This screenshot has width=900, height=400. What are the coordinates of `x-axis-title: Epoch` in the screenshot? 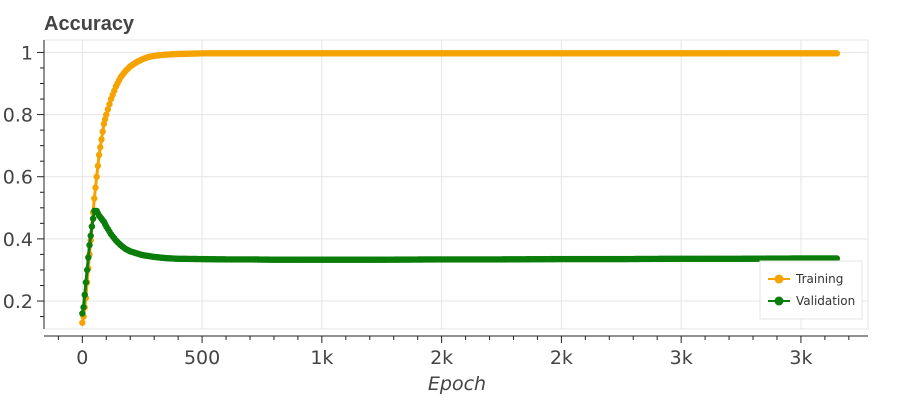 It's located at (457, 384).